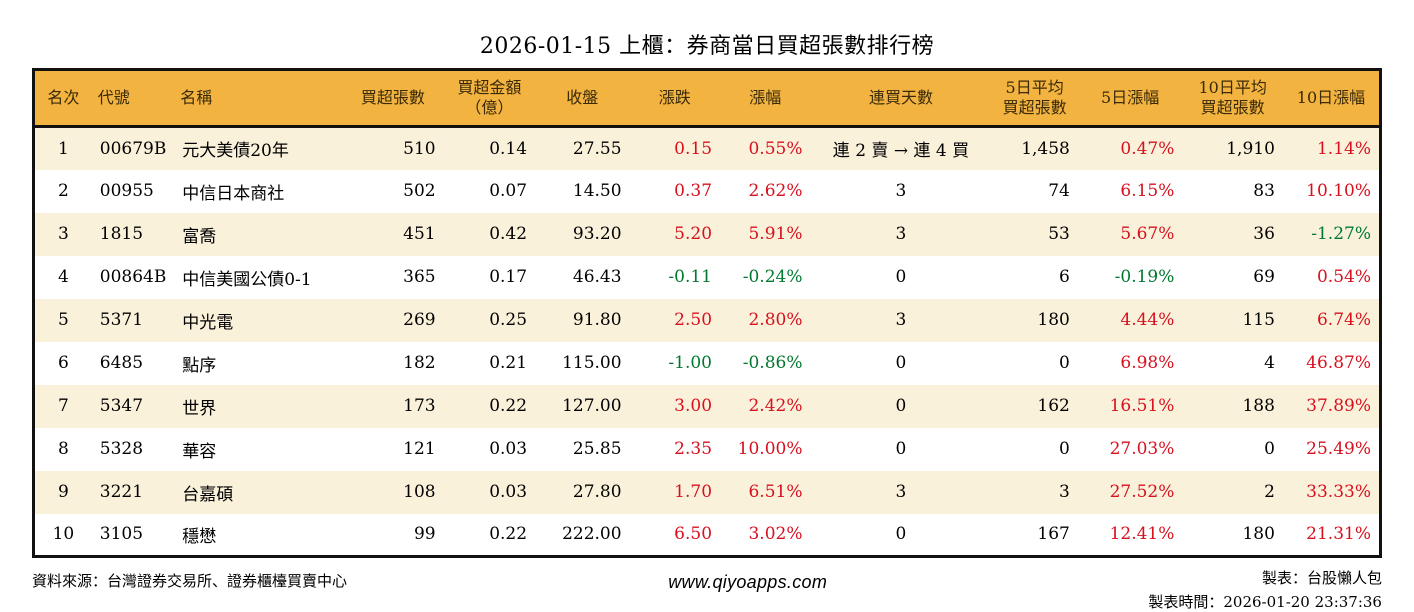 This screenshot has height=612, width=1414. Describe the element at coordinates (258, 98) in the screenshot. I see `col-header-name: 名稱` at that location.